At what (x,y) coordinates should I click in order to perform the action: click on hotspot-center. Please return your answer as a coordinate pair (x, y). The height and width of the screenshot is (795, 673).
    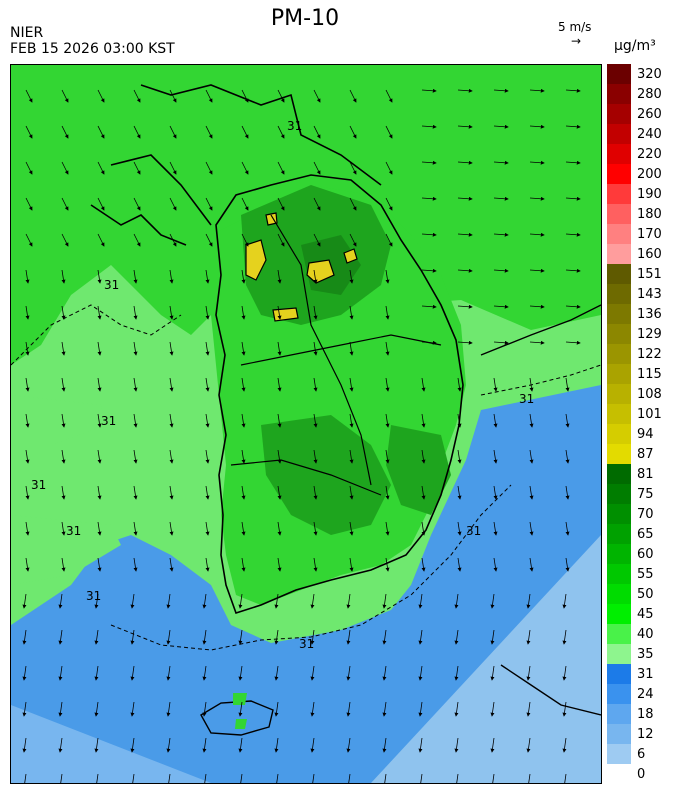
    Looking at the image, I should click on (320, 271).